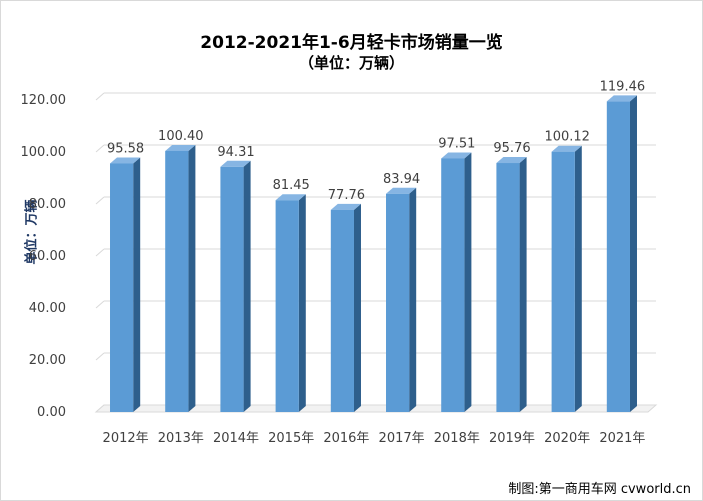 Image resolution: width=703 pixels, height=501 pixels. Describe the element at coordinates (235, 152) in the screenshot. I see `data-label: 94.31` at that location.